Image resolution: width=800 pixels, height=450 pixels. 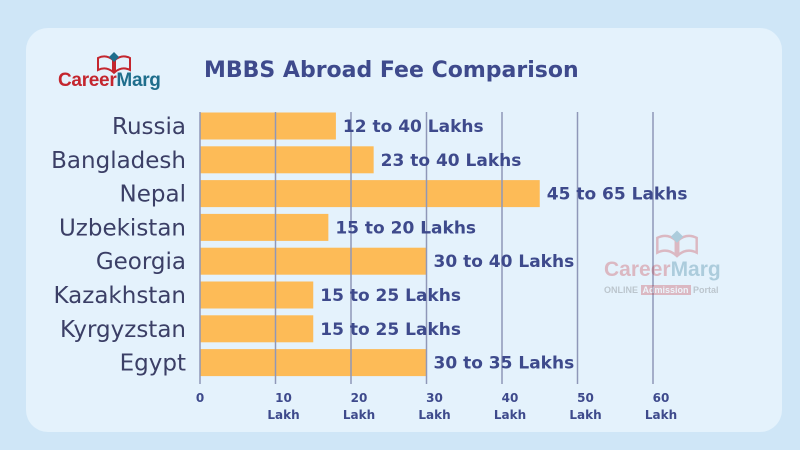 I want to click on category-label: Kazakhstan, so click(x=119, y=296).